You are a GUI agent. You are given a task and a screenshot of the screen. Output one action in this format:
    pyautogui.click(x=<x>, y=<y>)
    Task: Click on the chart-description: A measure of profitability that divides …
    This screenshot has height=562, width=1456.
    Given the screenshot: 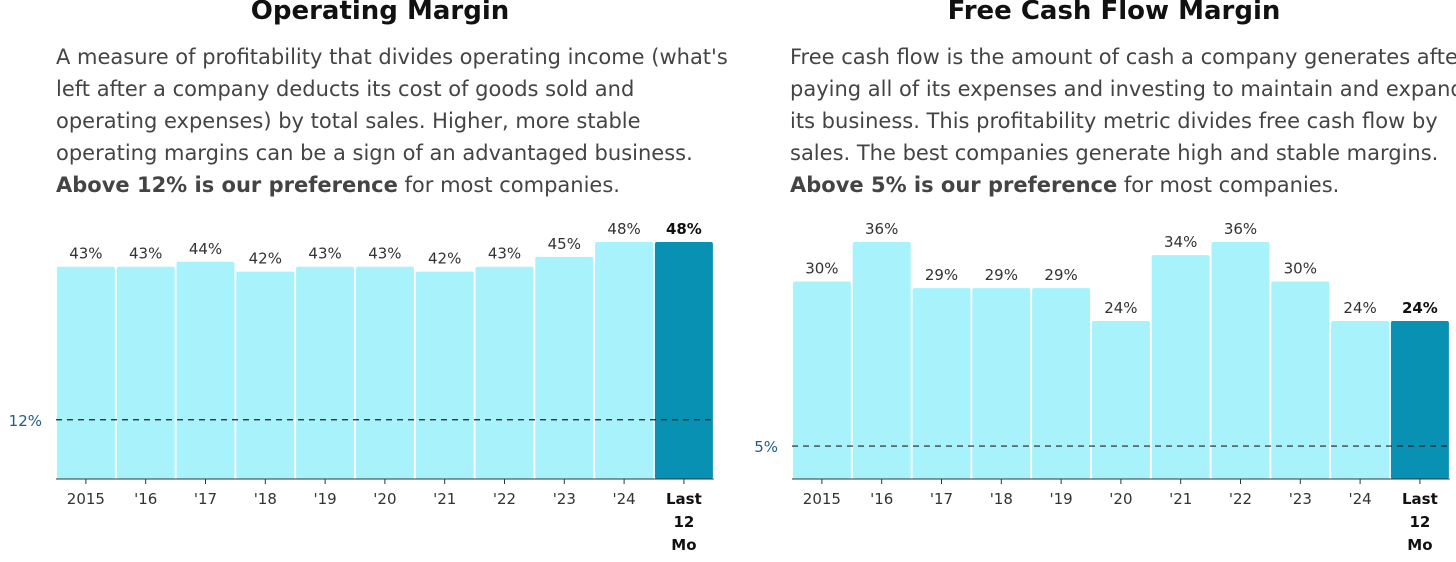 What is the action you would take?
    pyautogui.click(x=396, y=121)
    